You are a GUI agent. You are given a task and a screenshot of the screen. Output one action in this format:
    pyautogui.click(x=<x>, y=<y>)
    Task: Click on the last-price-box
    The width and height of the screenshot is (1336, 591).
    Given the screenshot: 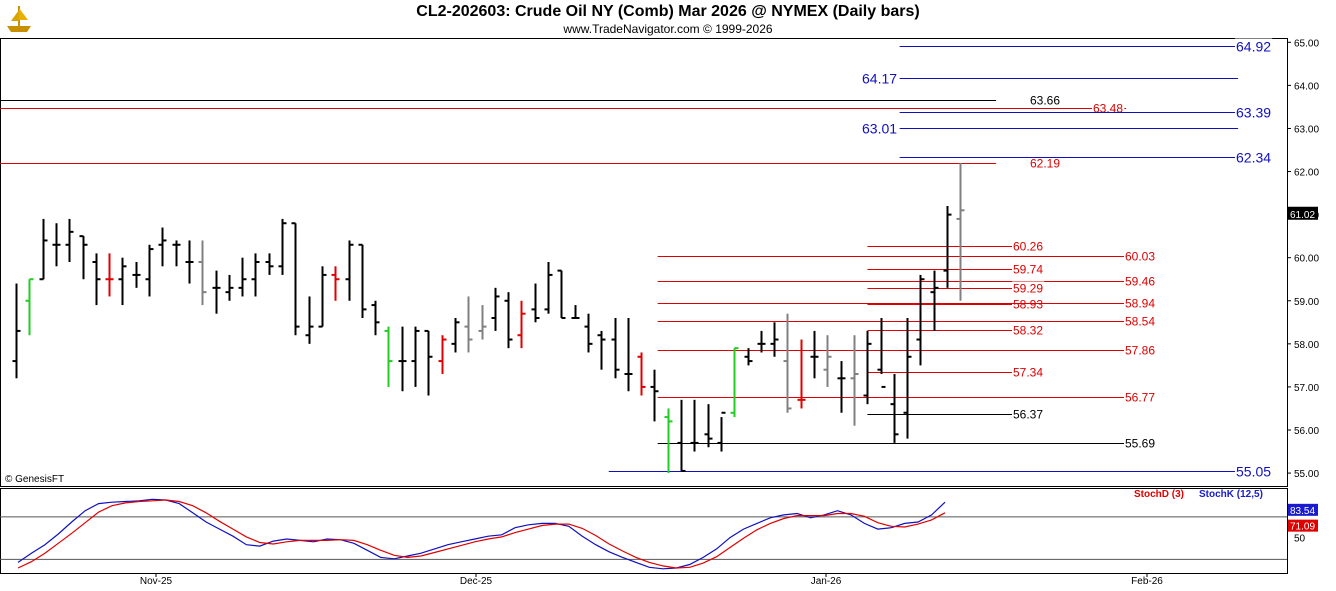 What is the action you would take?
    pyautogui.click(x=1303, y=213)
    